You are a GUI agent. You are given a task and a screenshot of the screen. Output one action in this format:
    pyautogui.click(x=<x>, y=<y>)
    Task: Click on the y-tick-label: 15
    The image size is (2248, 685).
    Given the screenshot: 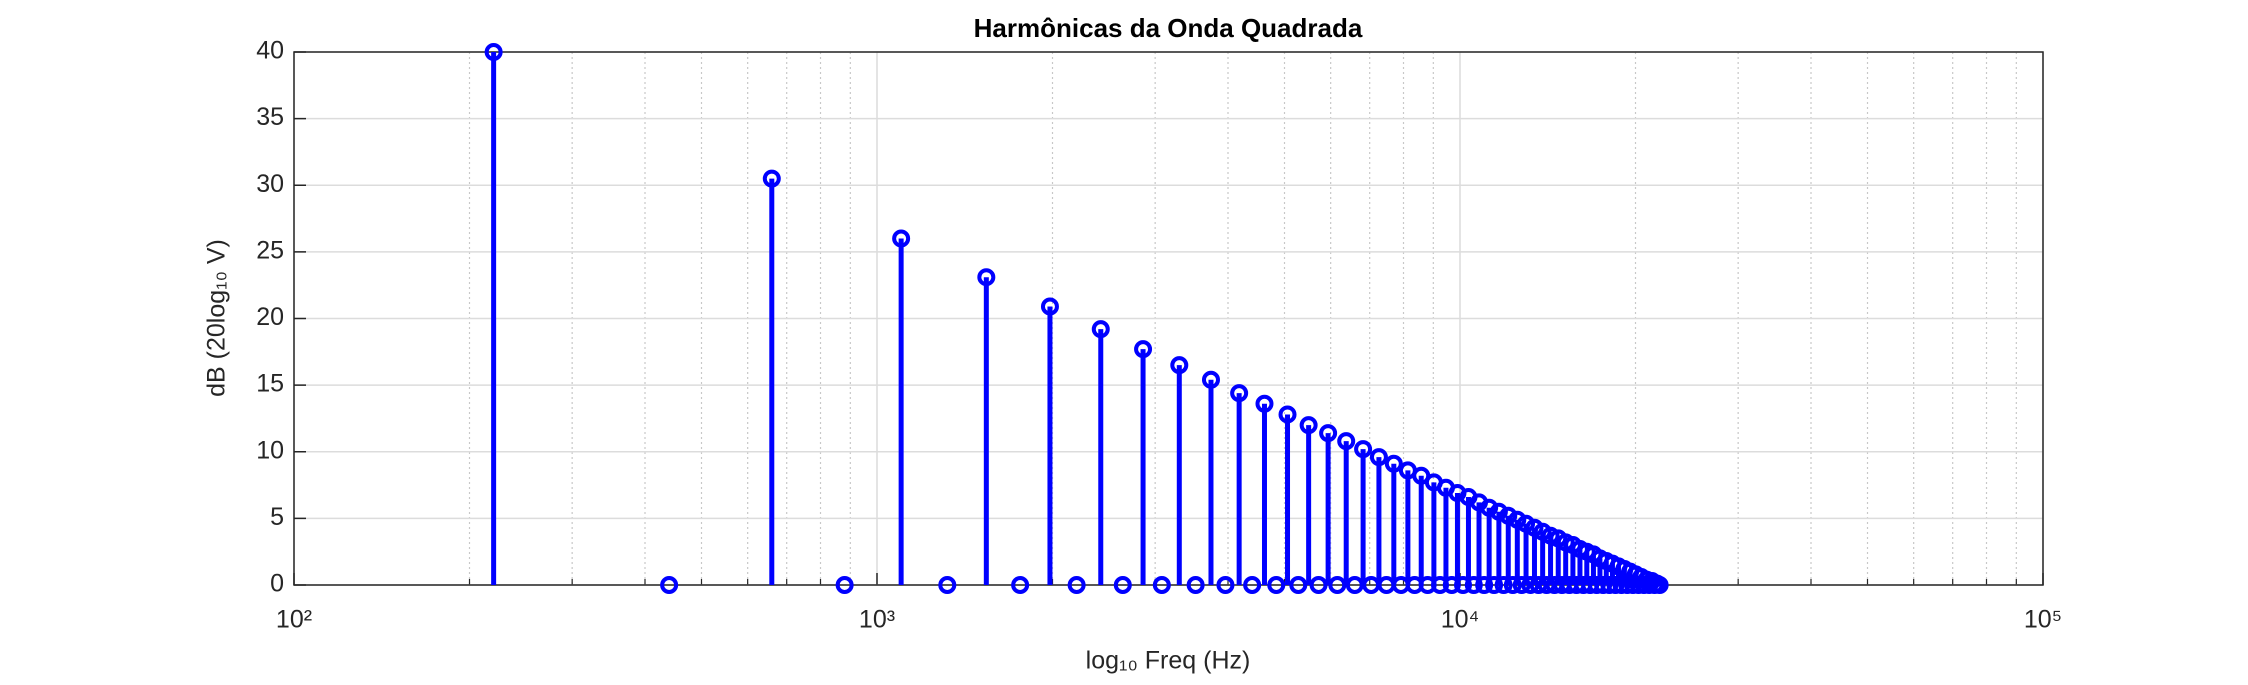 What is the action you would take?
    pyautogui.click(x=270, y=384)
    